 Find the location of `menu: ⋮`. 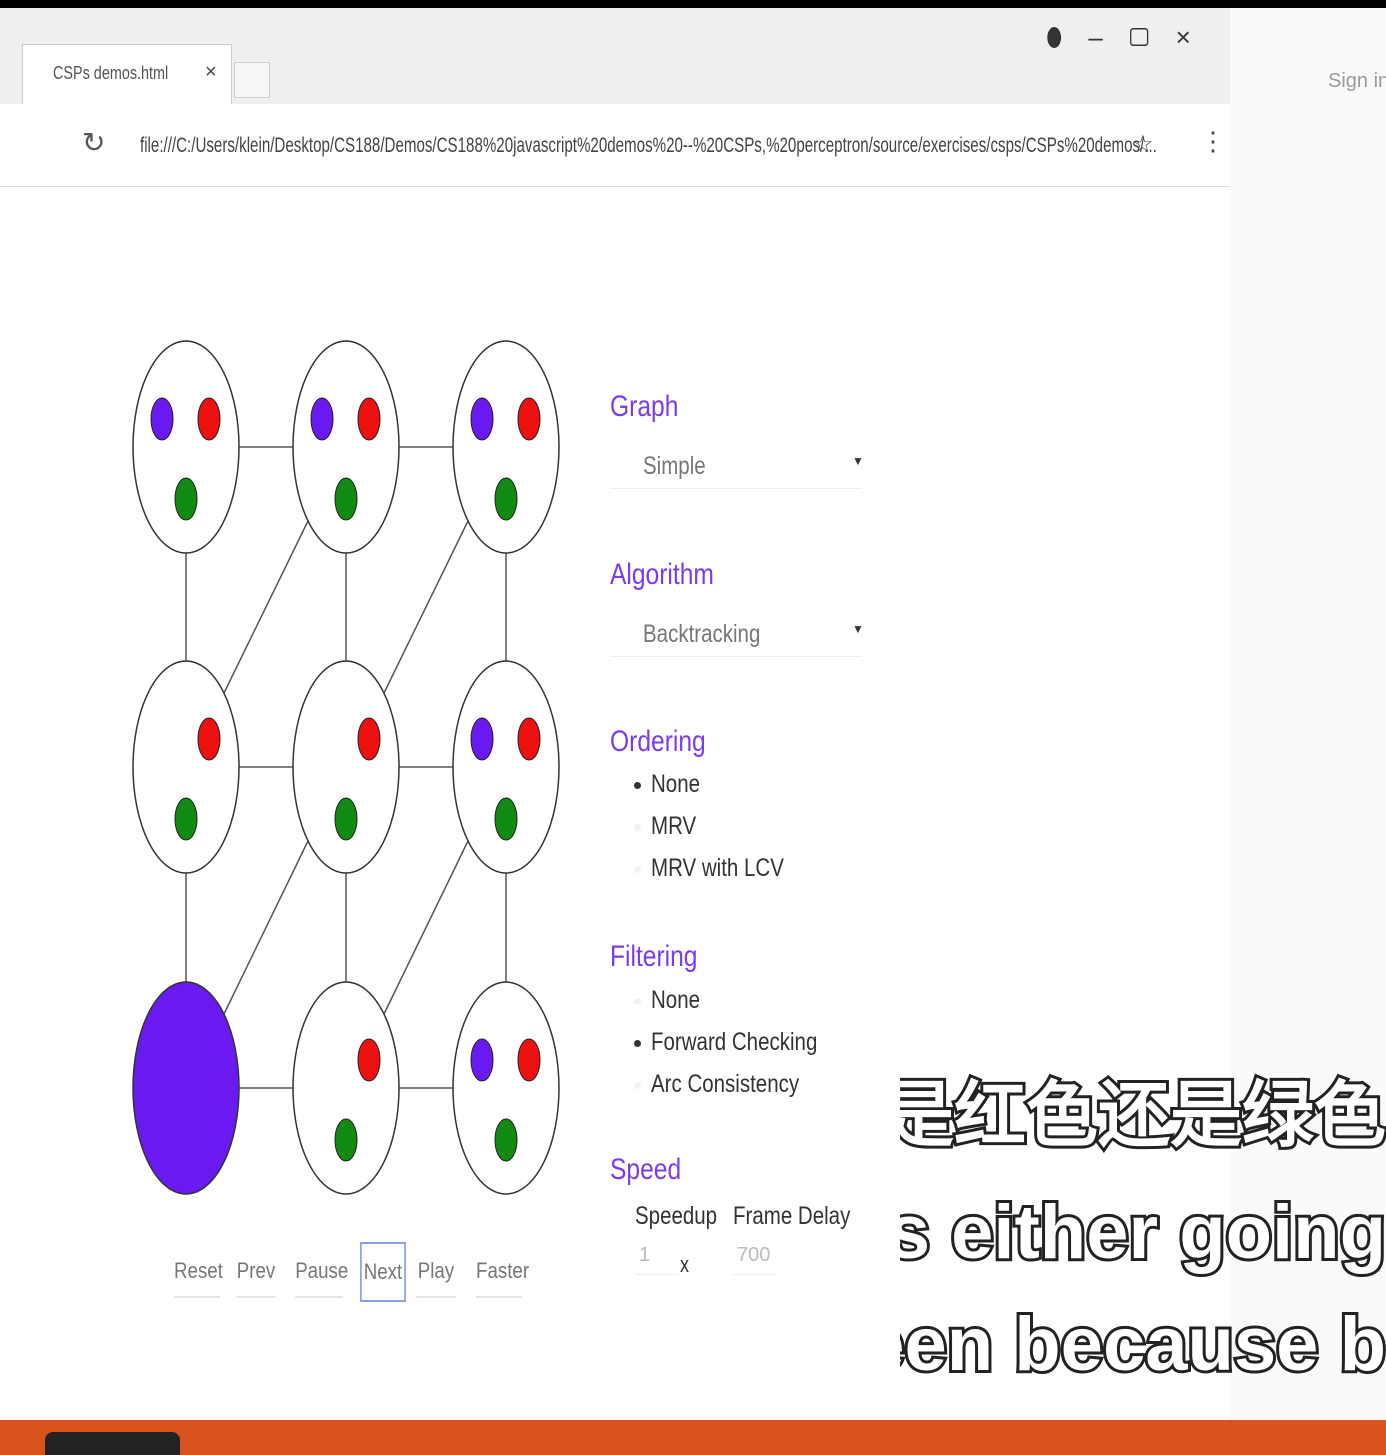

menu: ⋮ is located at coordinates (1213, 141).